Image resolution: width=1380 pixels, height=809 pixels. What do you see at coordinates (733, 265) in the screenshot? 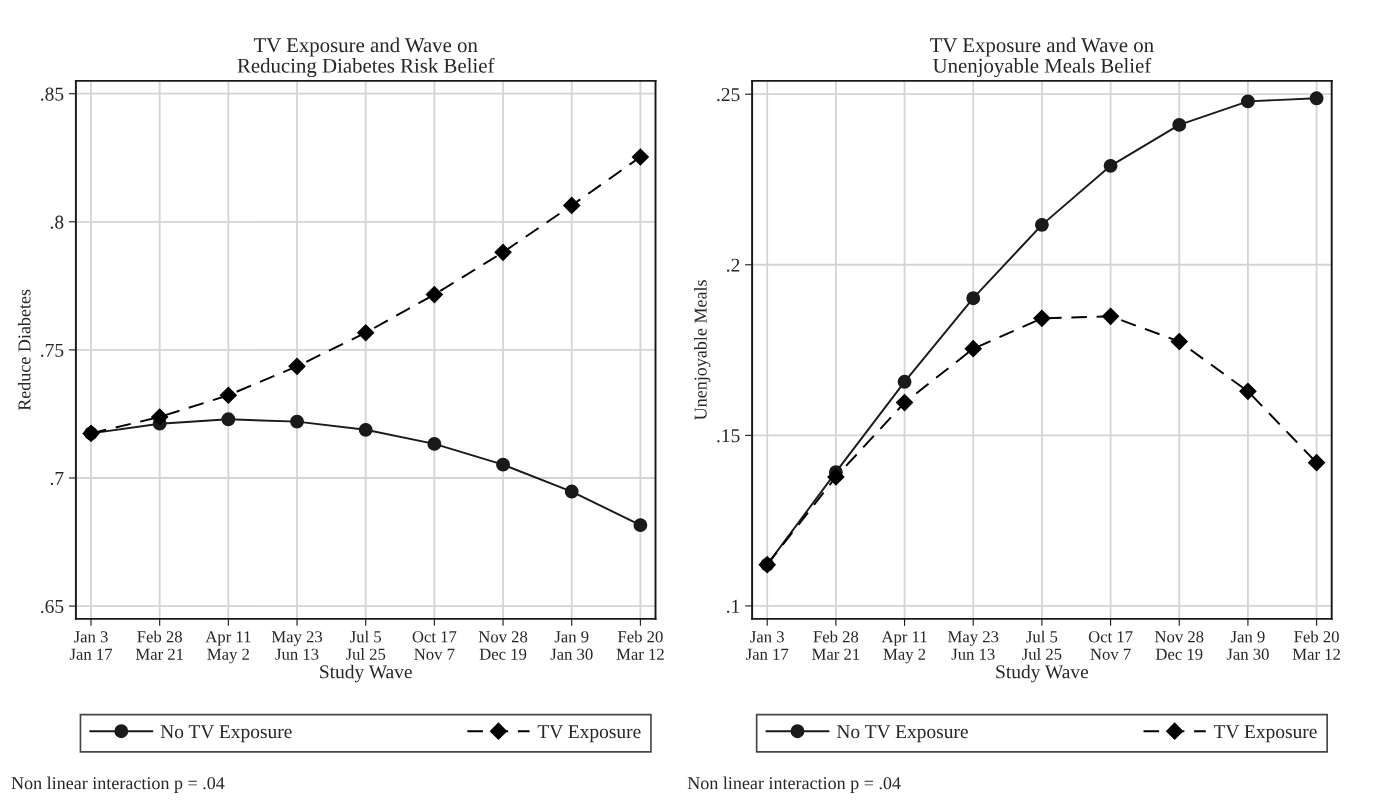
I see `y-tick-label: .2` at bounding box center [733, 265].